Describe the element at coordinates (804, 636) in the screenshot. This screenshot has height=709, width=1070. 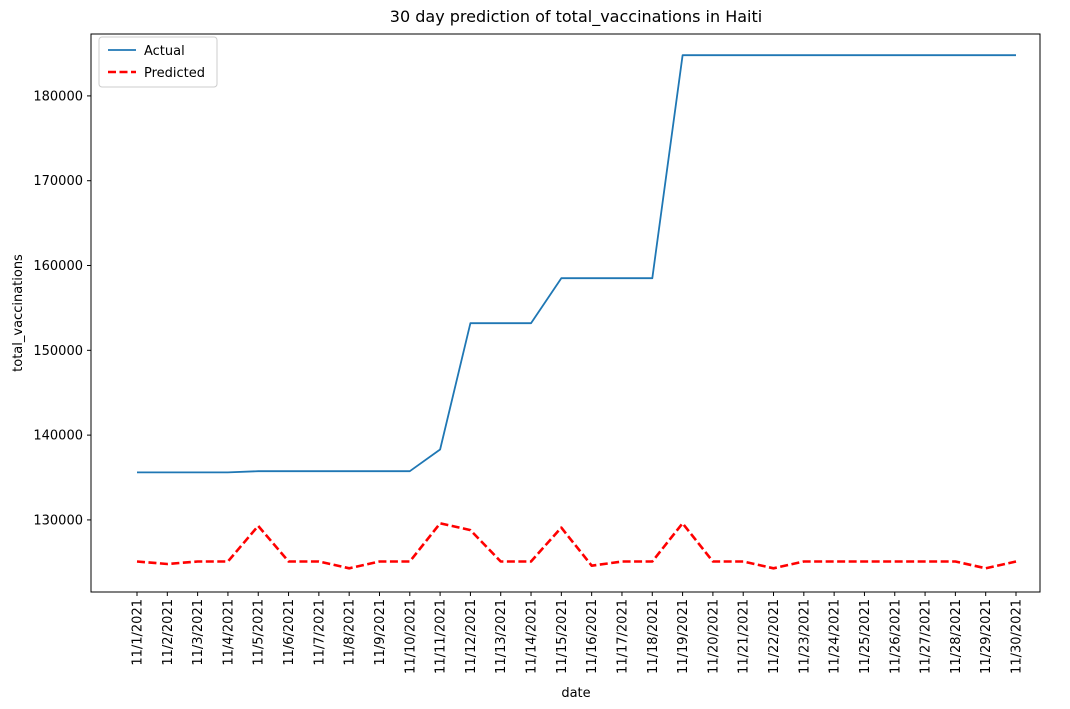
I see `x-tick-label: 11/23/2021` at that location.